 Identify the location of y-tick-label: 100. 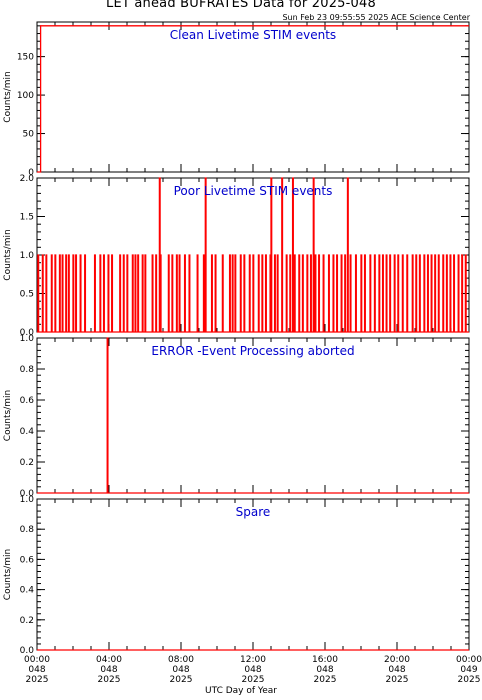
(25, 96).